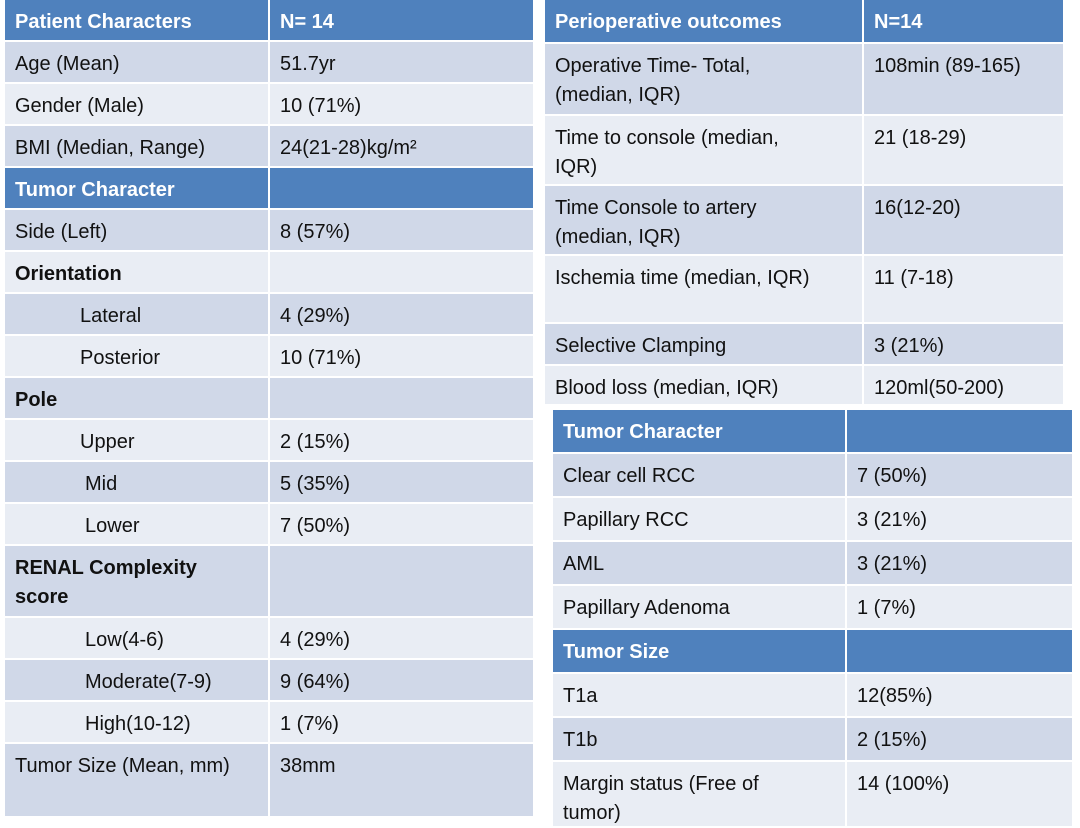  What do you see at coordinates (136, 680) in the screenshot?
I see `table-cell: Moderate(7-9)` at bounding box center [136, 680].